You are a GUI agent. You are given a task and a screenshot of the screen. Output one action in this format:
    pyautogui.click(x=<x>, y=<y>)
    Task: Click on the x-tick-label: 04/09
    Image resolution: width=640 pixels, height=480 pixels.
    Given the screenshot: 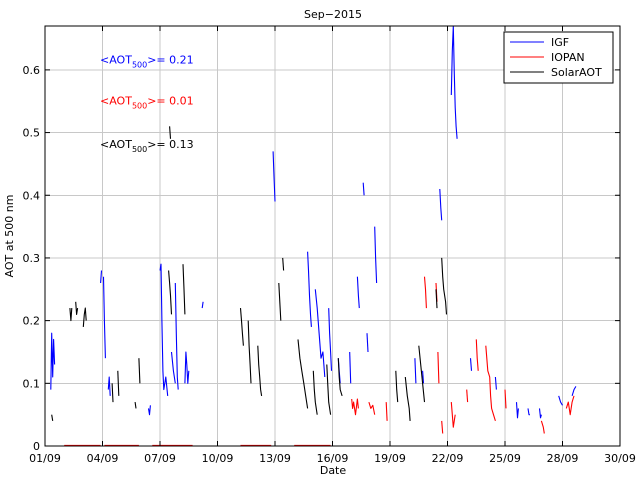 What is the action you would take?
    pyautogui.click(x=103, y=458)
    